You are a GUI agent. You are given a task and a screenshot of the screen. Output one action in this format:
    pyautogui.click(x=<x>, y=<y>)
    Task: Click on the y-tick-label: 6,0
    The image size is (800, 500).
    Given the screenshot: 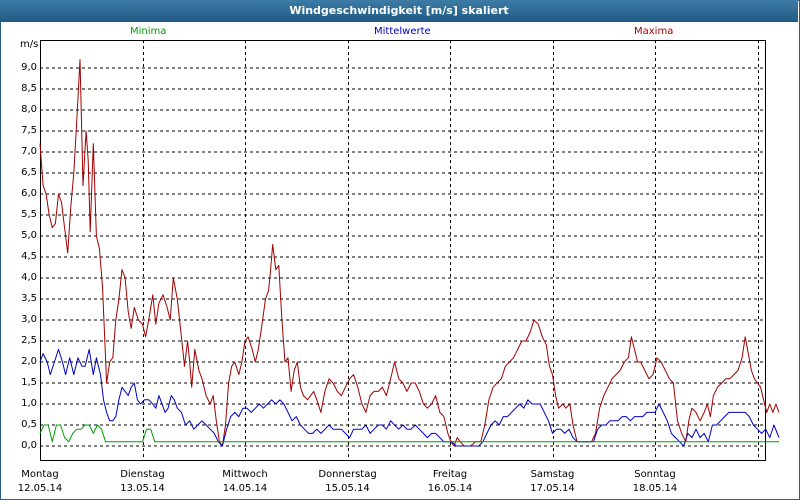 What is the action you would take?
    pyautogui.click(x=29, y=193)
    